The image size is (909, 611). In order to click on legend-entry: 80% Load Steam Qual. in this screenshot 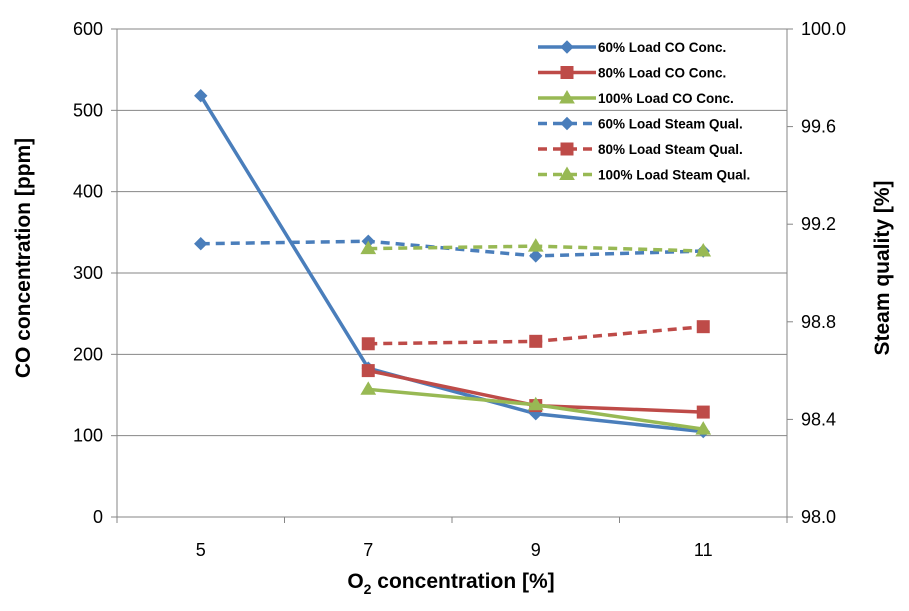, I will do `click(640, 149)`.